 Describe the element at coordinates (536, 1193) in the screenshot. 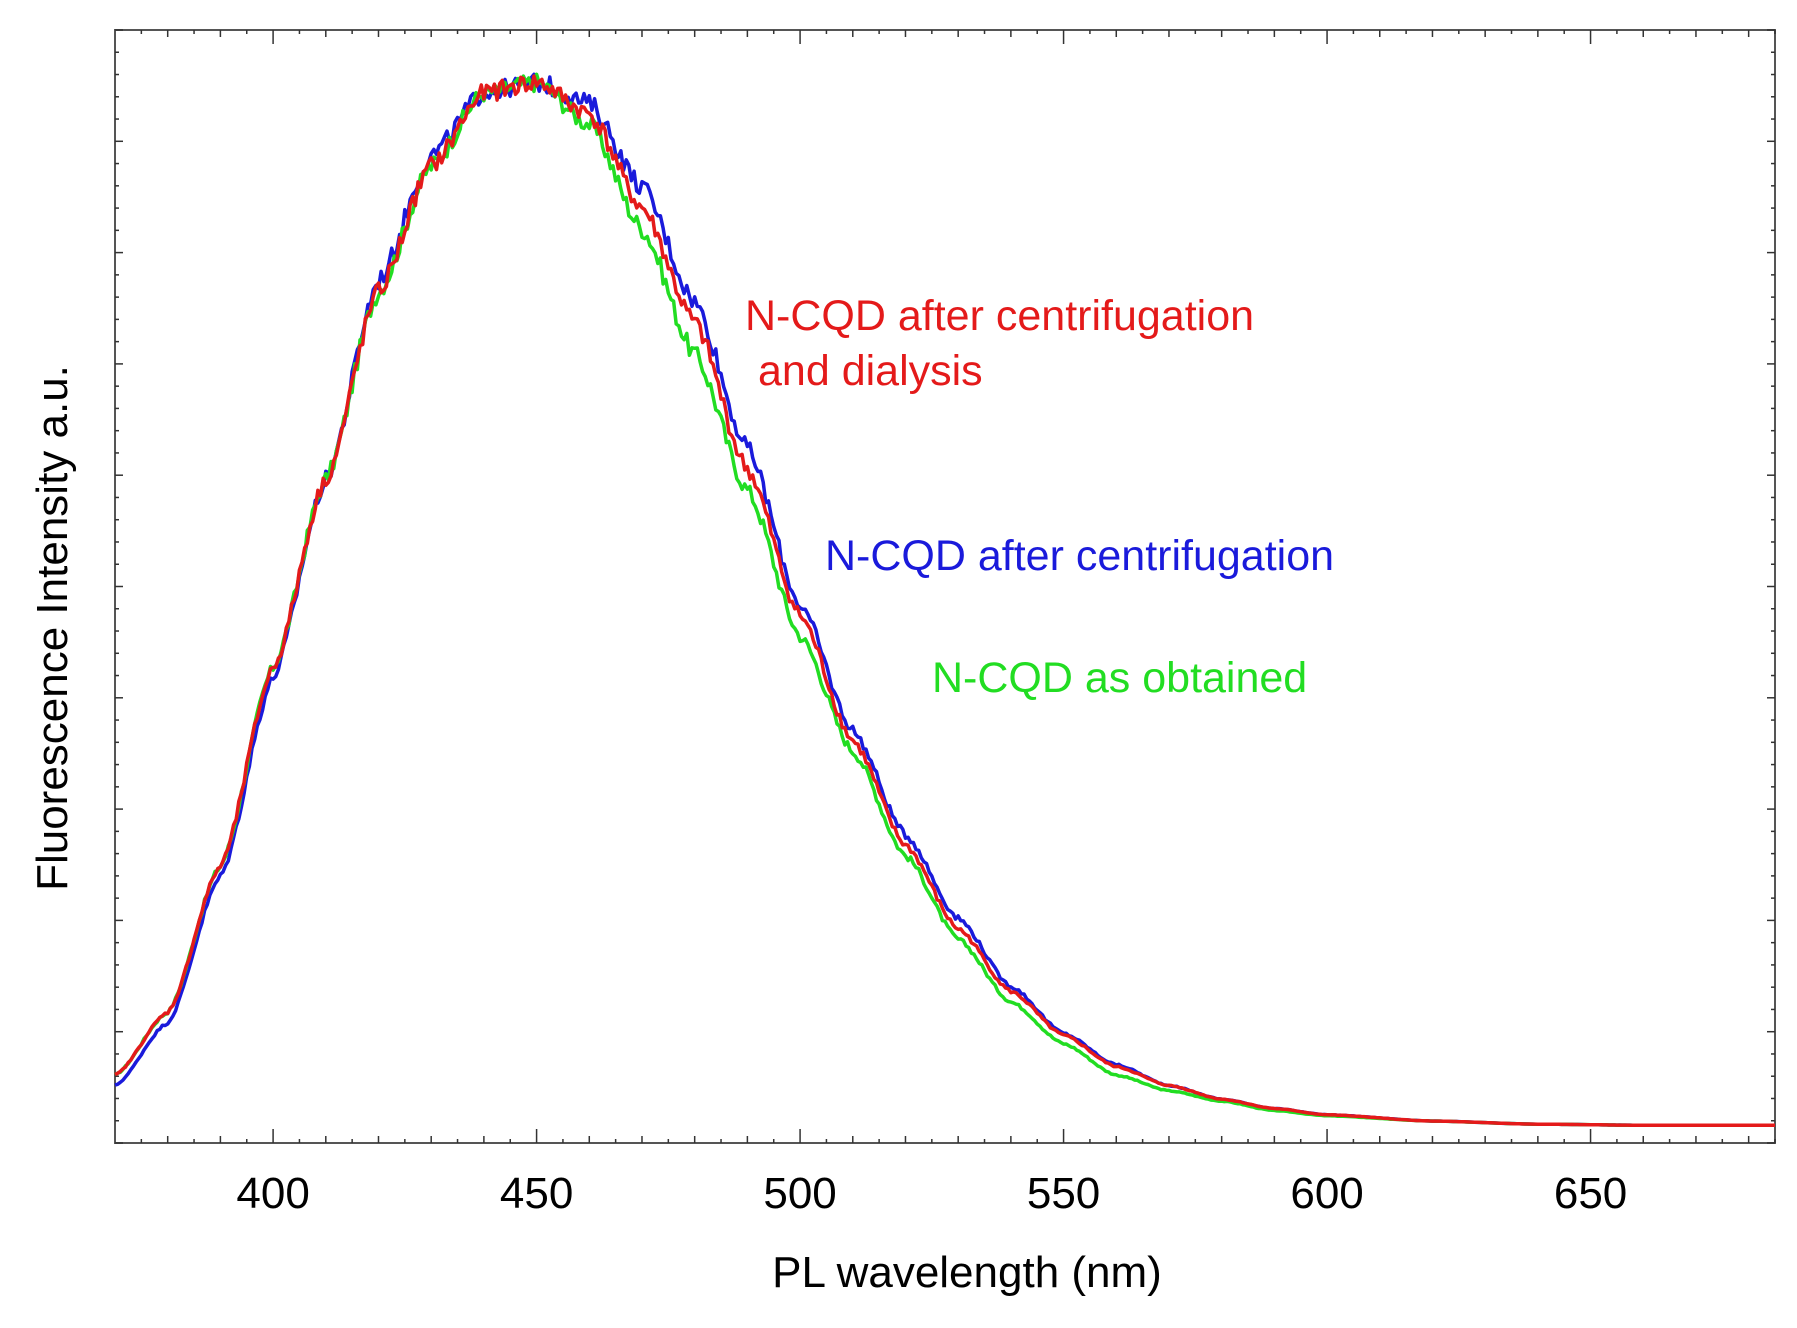

I see `x-tick-label: 450` at that location.